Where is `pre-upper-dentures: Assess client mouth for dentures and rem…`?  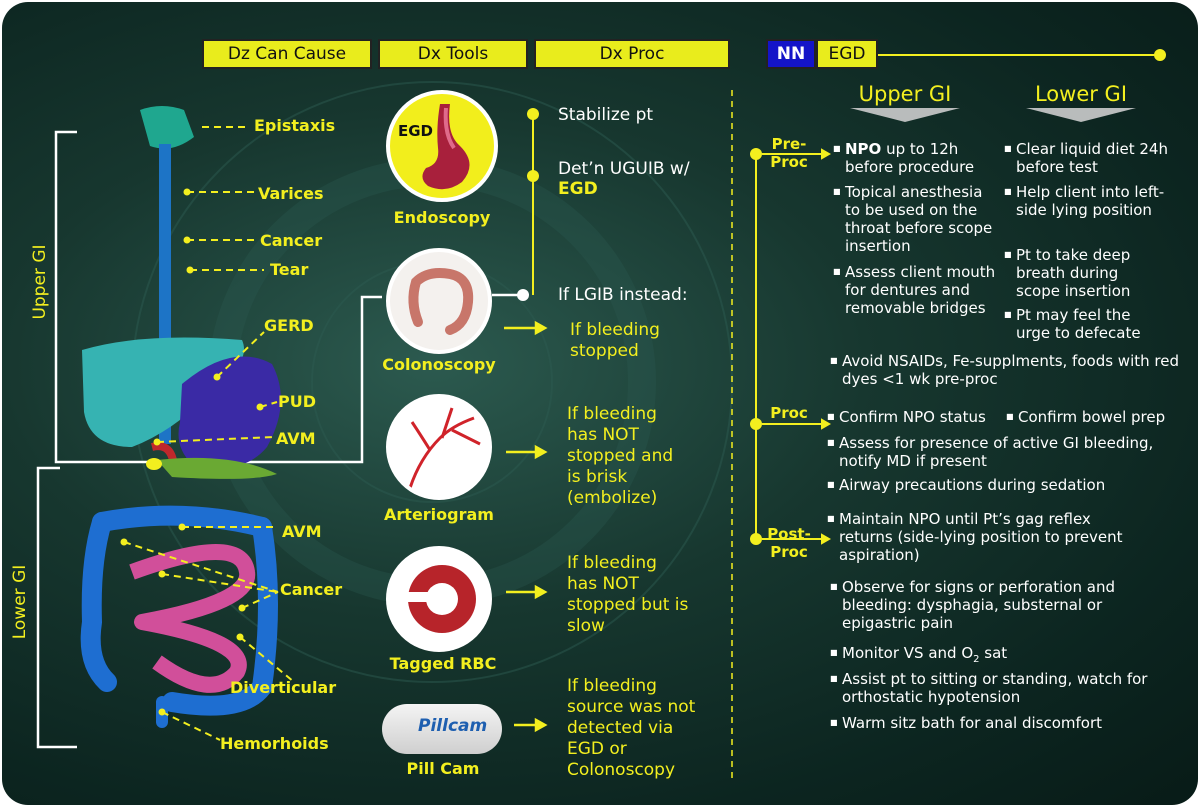 pre-upper-dentures: Assess client mouth for dentures and rem… is located at coordinates (920, 290).